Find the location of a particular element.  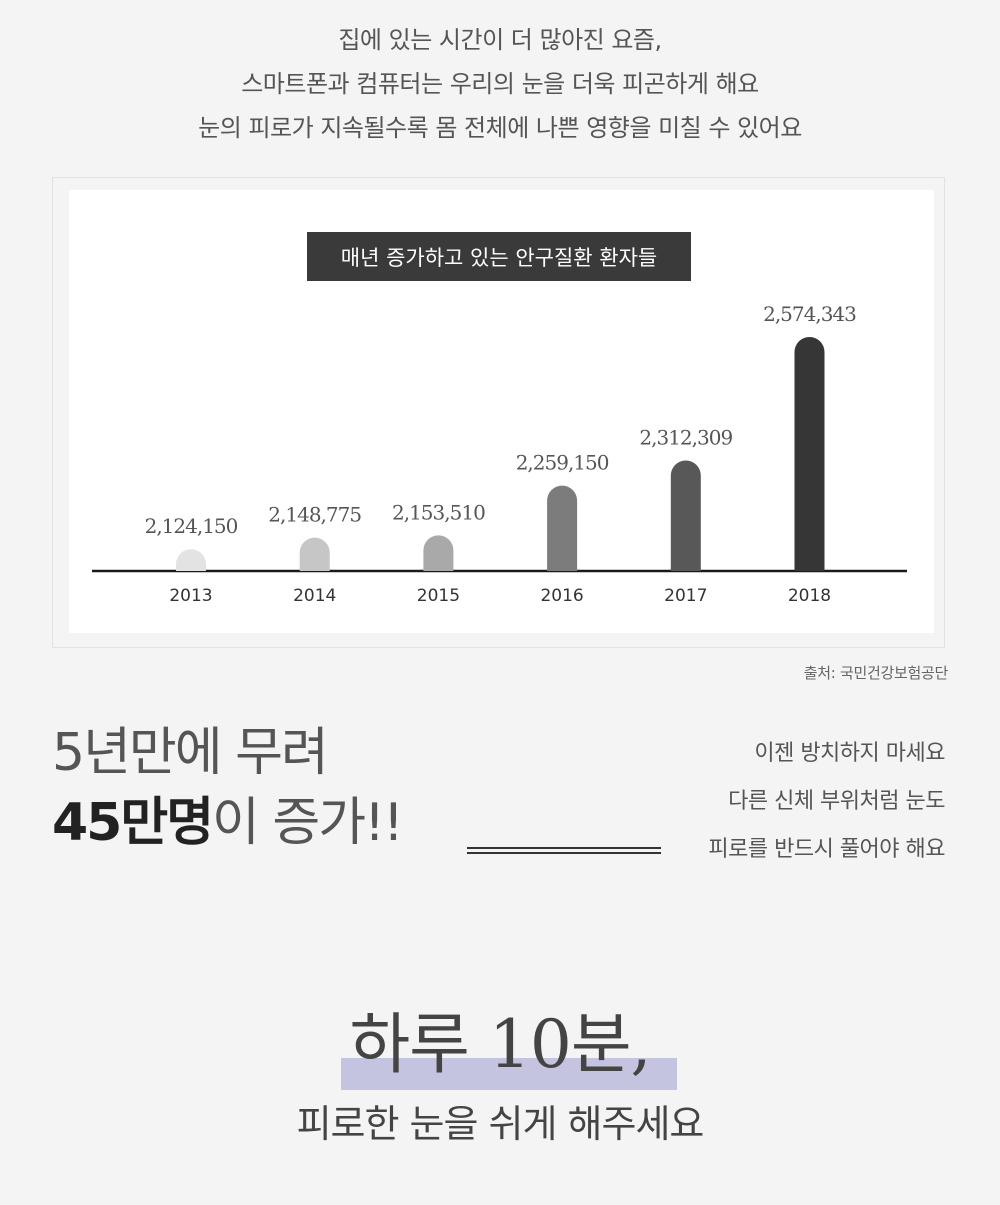

value-label-2016: 2,259,150 is located at coordinates (562, 463).